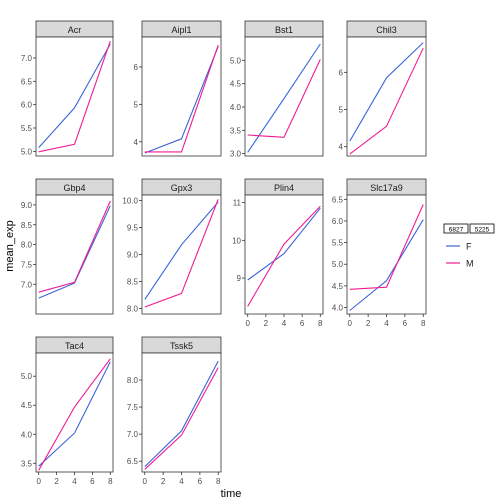 The width and height of the screenshot is (504, 504). I want to click on y-tick-label: 10, so click(236, 240).